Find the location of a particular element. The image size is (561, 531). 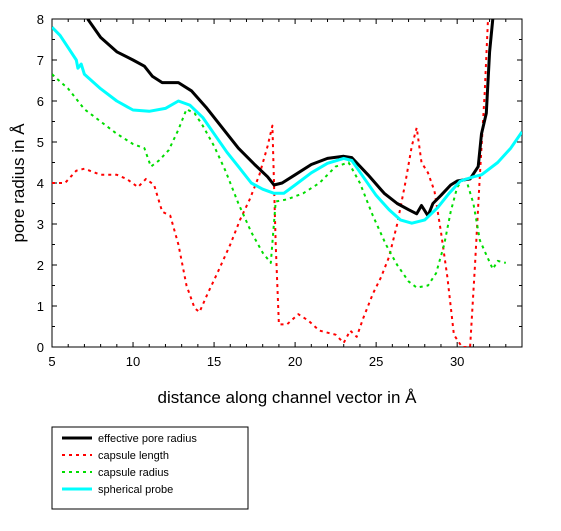

y-tick-label: 7 is located at coordinates (40, 60).